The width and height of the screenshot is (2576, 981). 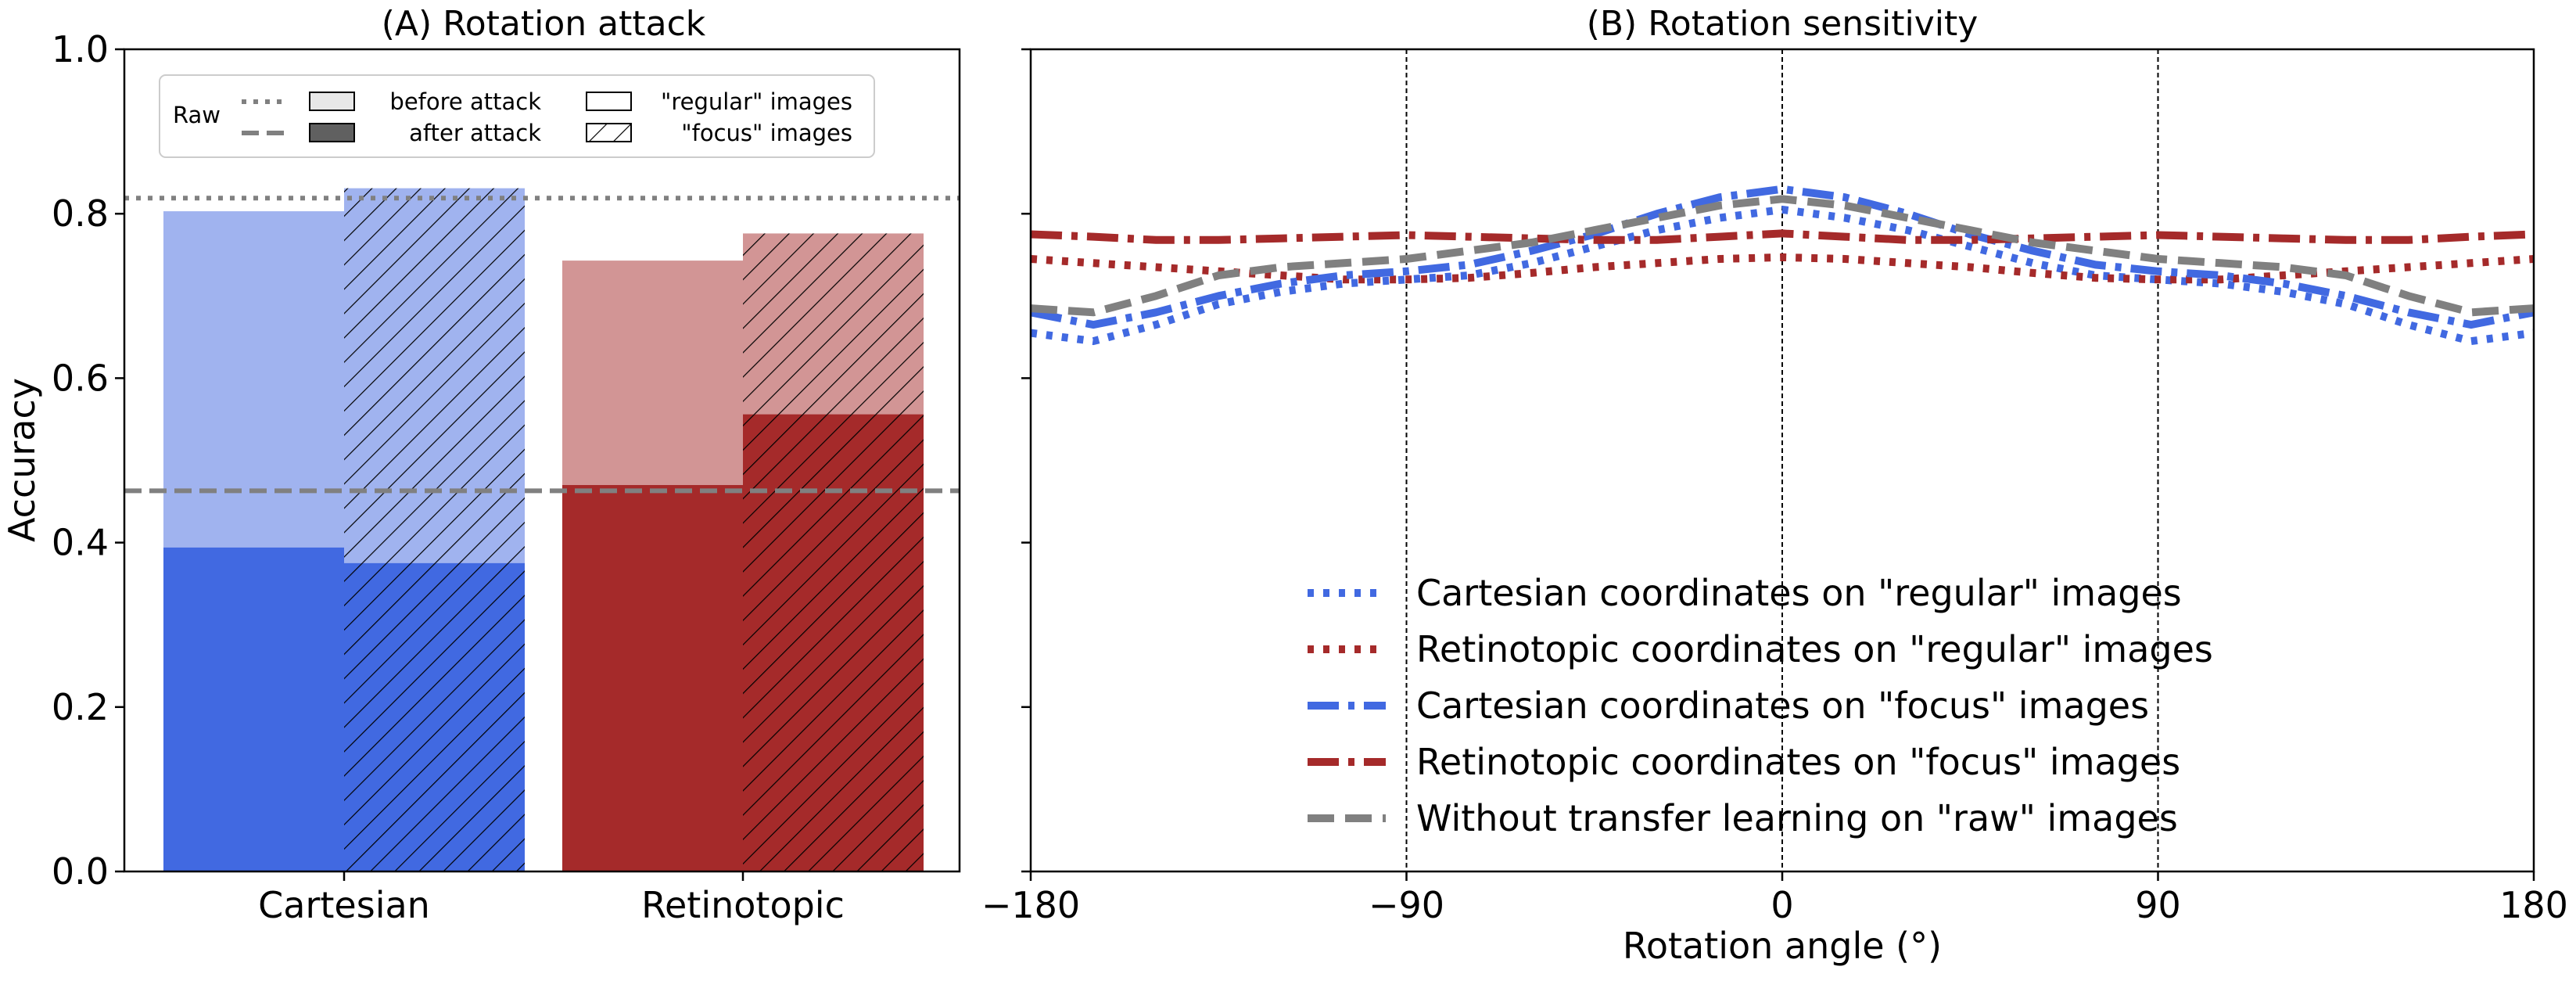 What do you see at coordinates (1030, 905) in the screenshot?
I see `xtick-label: −180` at bounding box center [1030, 905].